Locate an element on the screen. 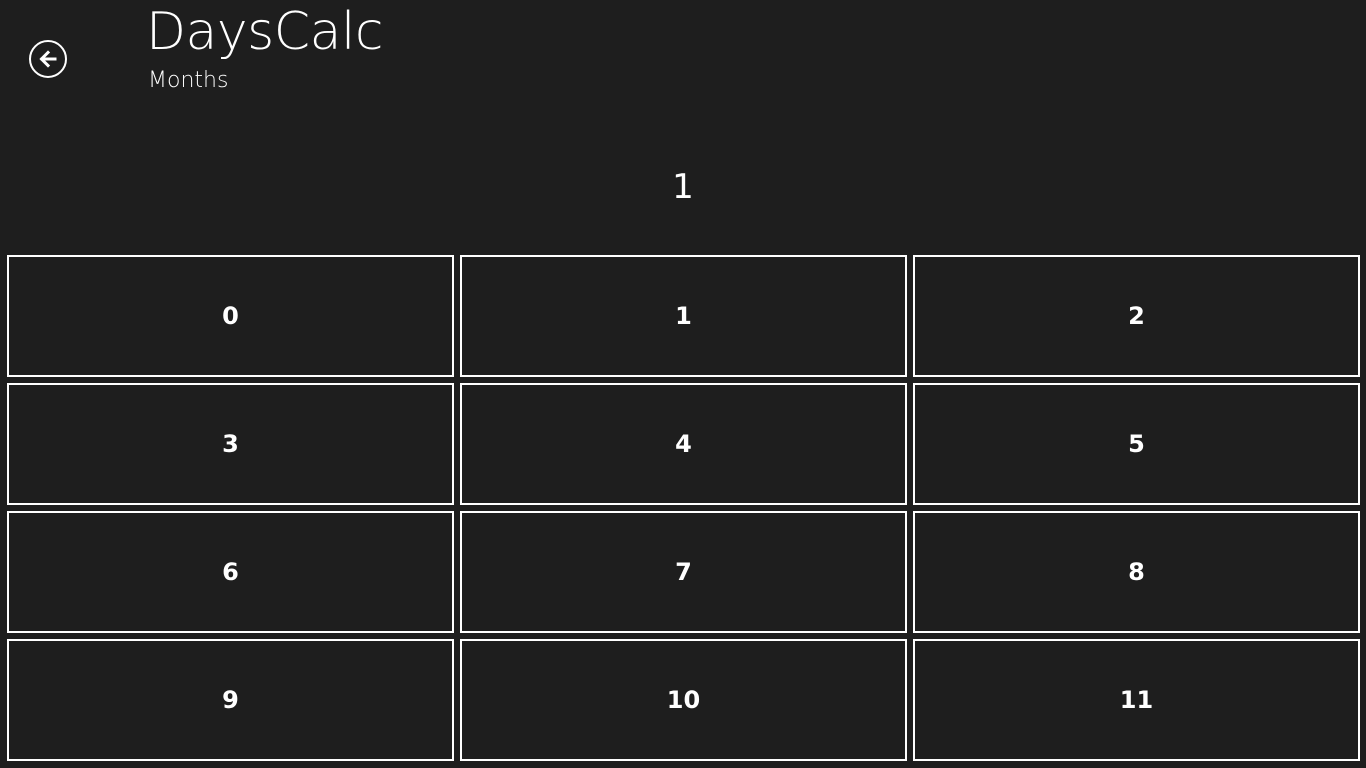 The height and width of the screenshot is (768, 1366). keypad-button-9: 9 is located at coordinates (230, 700).